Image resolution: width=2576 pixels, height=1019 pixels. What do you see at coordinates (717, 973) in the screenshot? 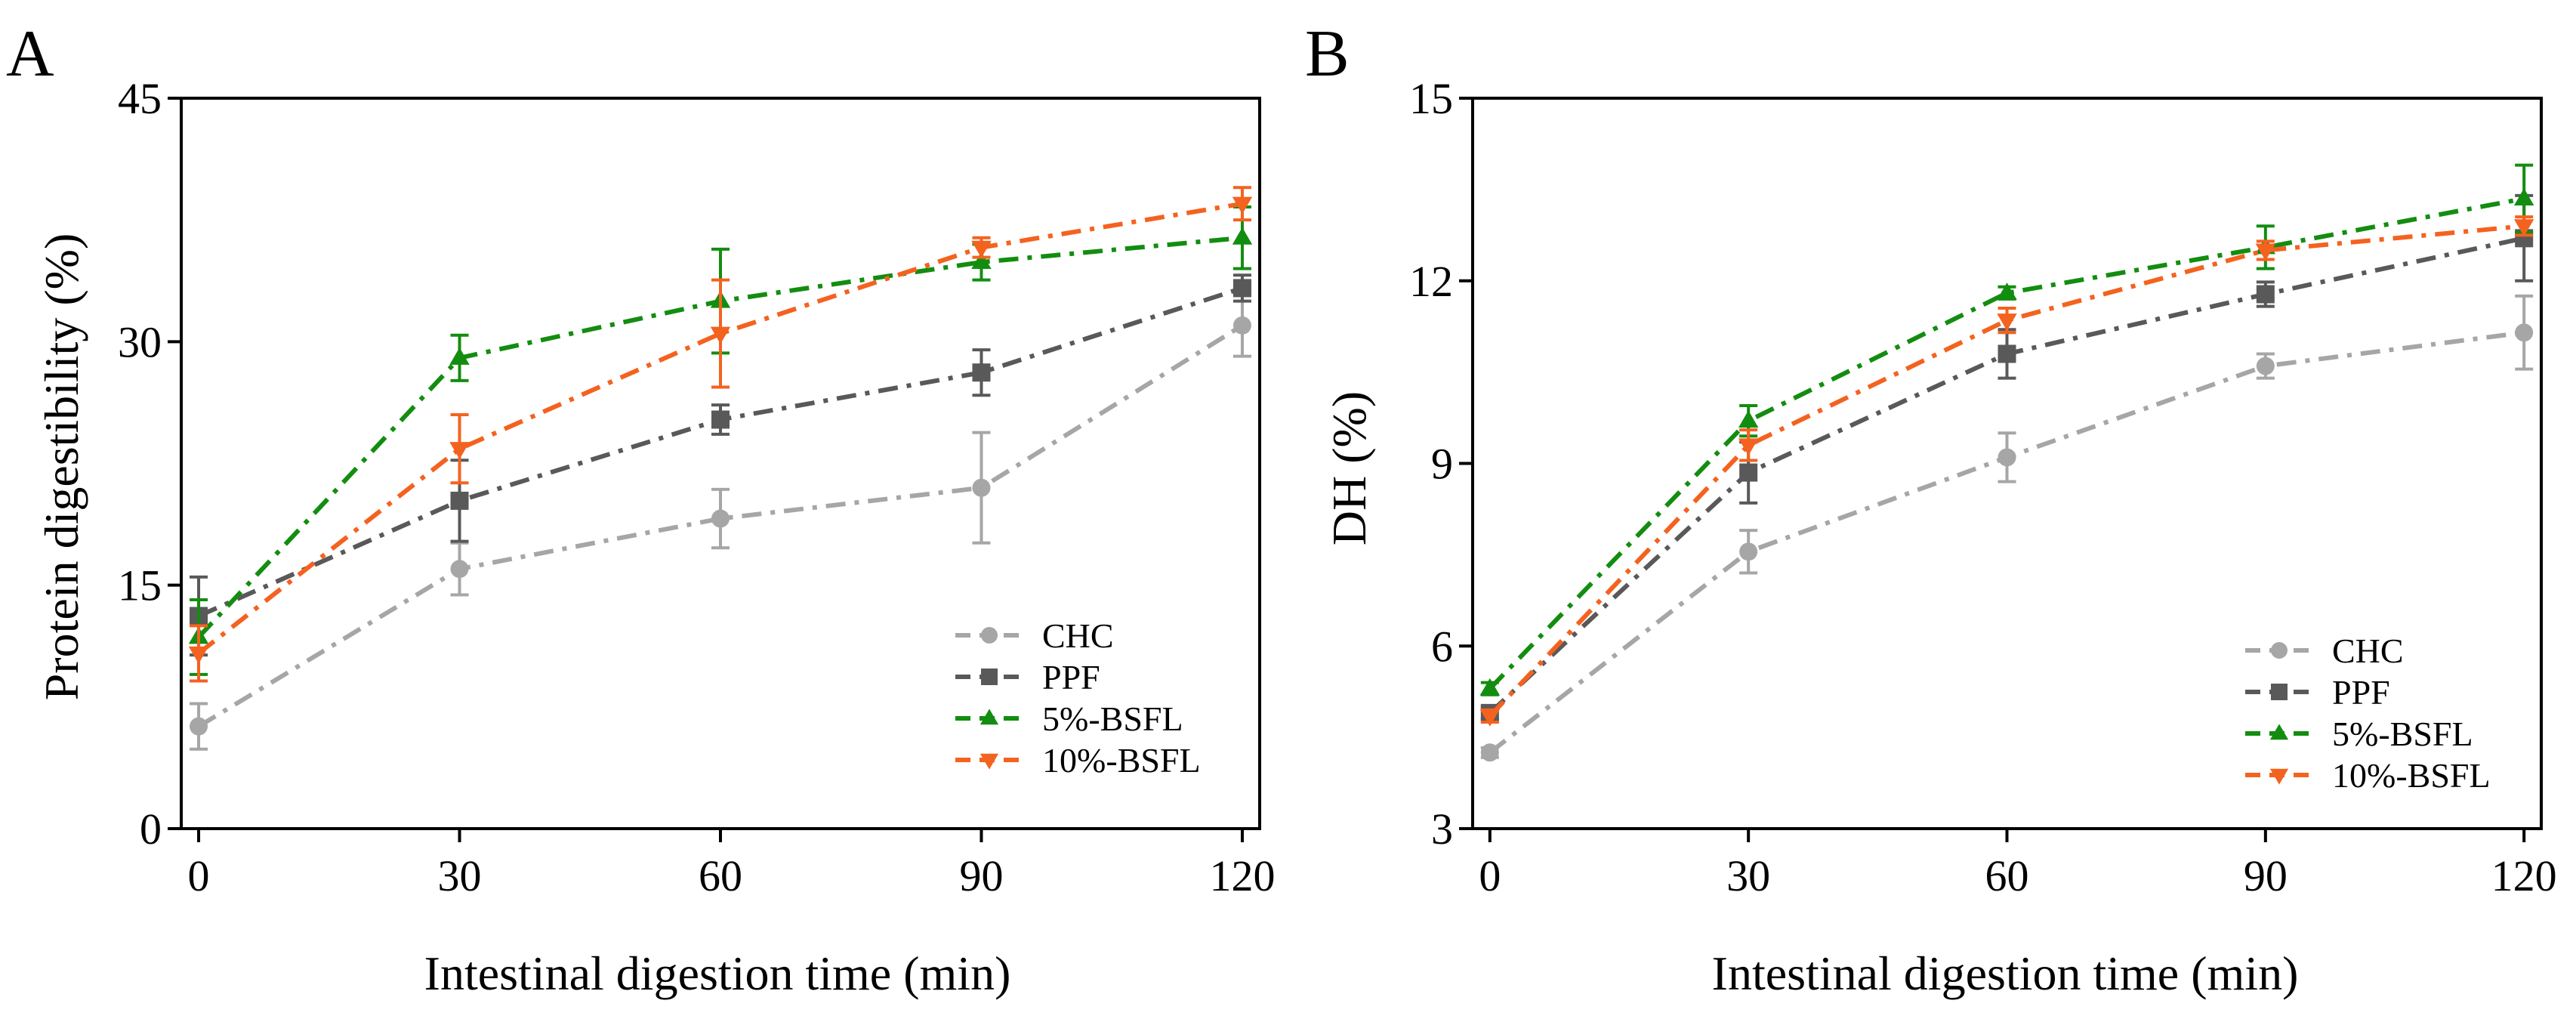
I see `panel-a-x-axis-label: Intestinal digestion time (min)` at bounding box center [717, 973].